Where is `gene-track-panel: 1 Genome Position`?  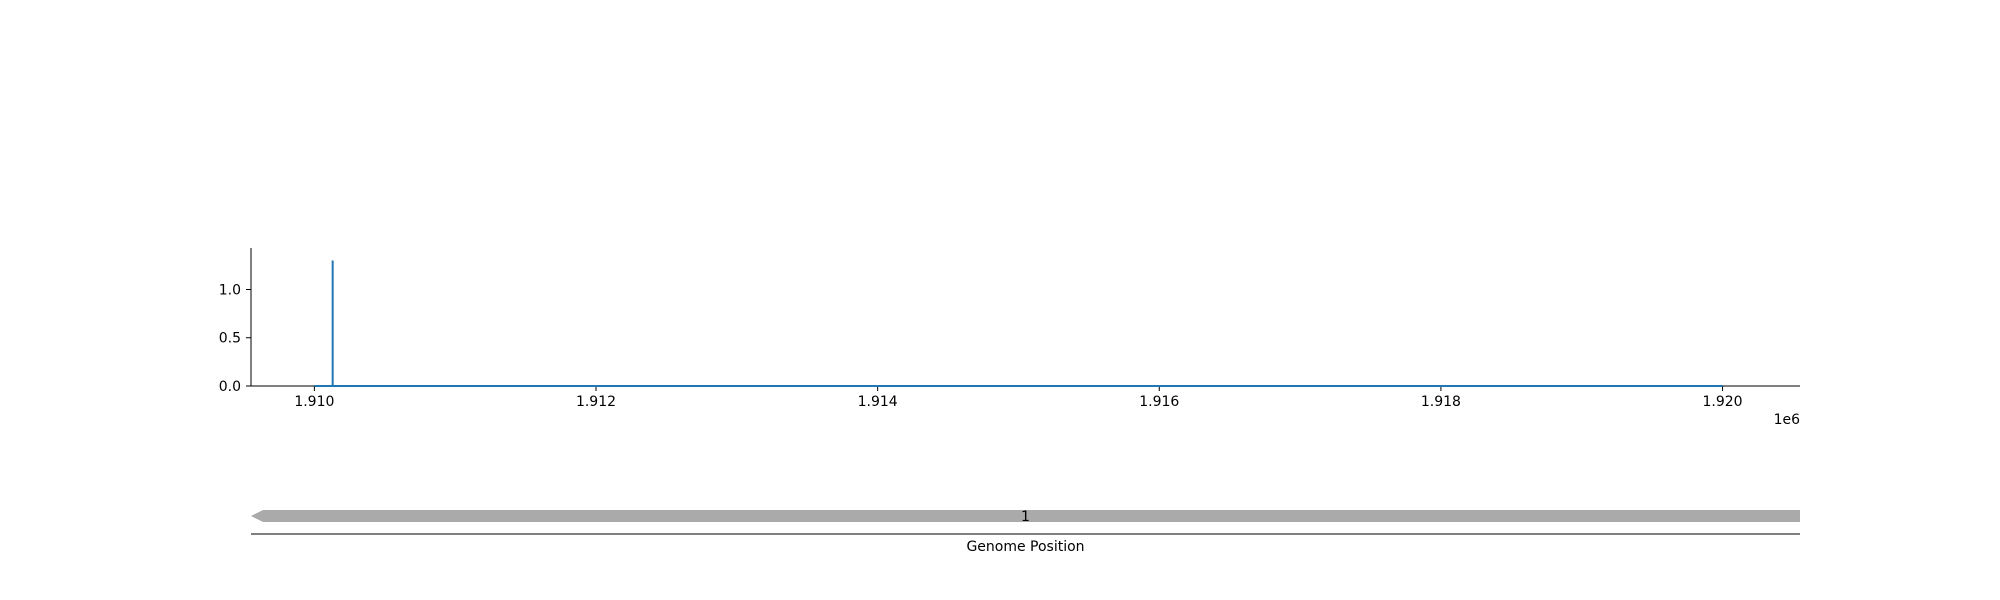 gene-track-panel: 1 Genome Position is located at coordinates (1025, 532).